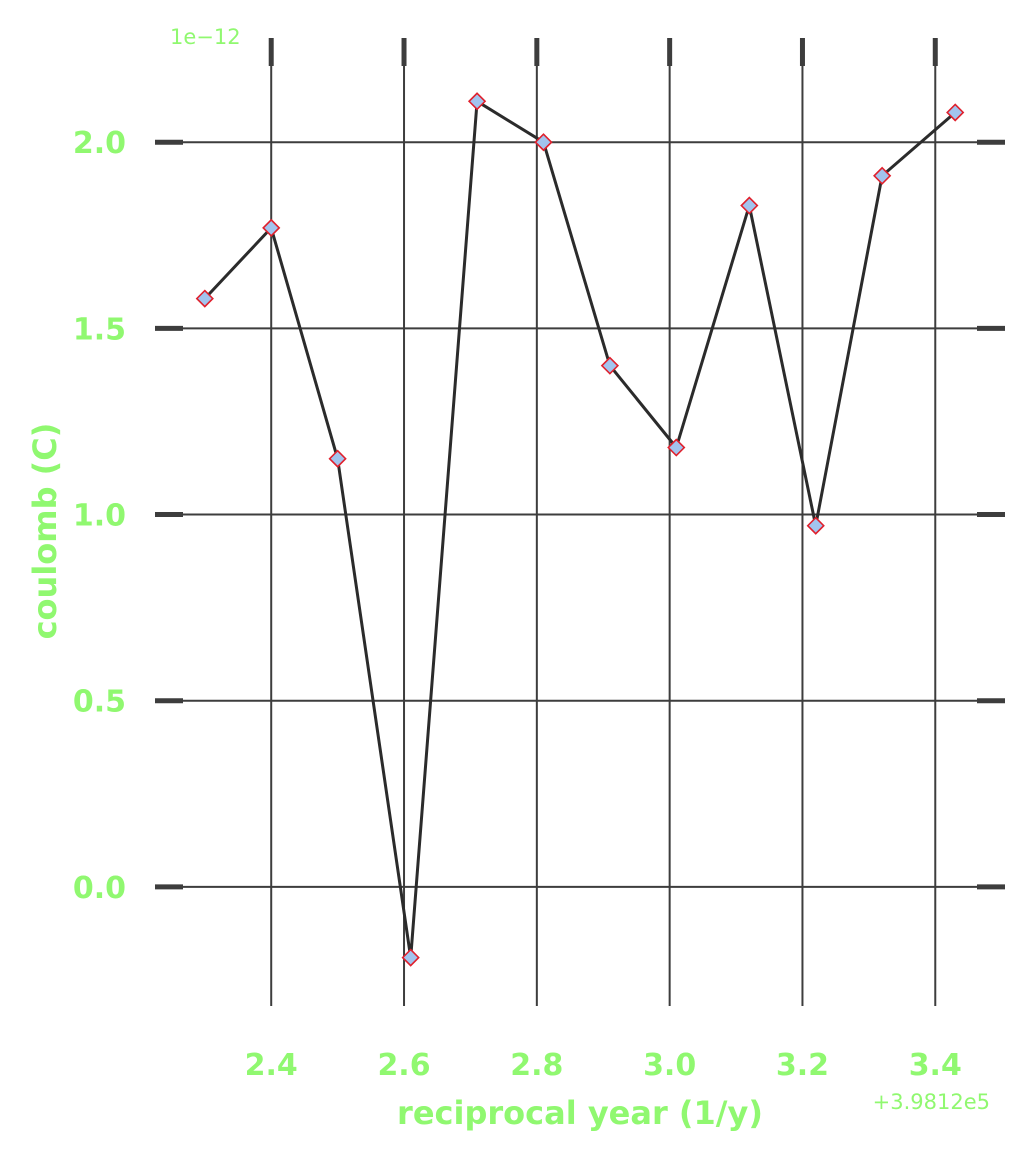 The width and height of the screenshot is (1017, 1157). Describe the element at coordinates (99, 329) in the screenshot. I see `y-tick-label: 1.5` at that location.